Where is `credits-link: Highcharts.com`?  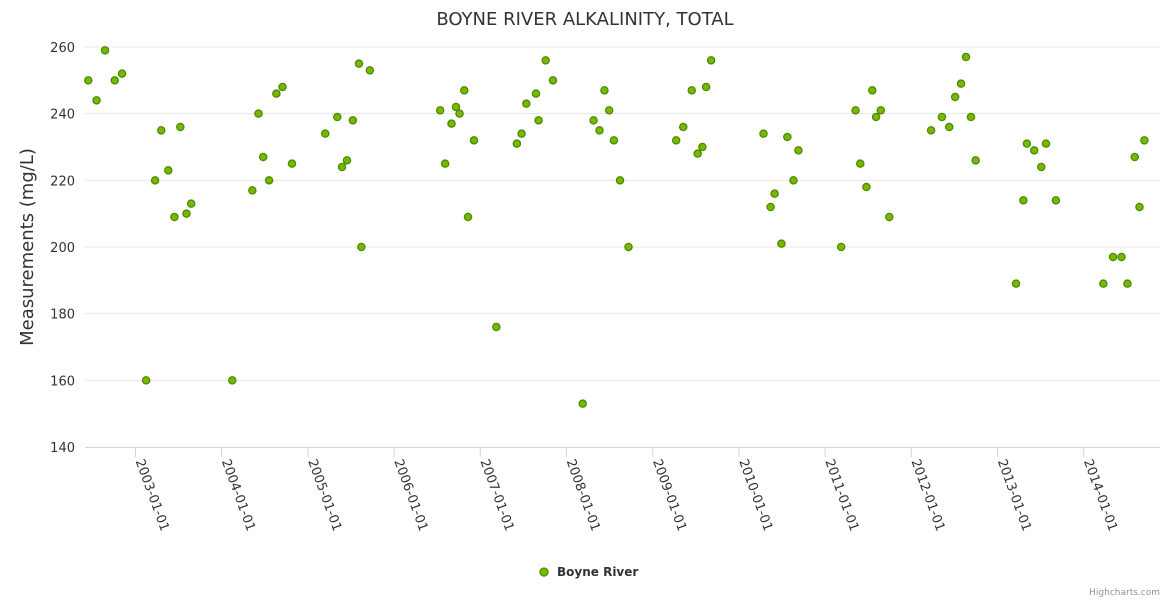 credits-link: Highcharts.com is located at coordinates (1124, 593).